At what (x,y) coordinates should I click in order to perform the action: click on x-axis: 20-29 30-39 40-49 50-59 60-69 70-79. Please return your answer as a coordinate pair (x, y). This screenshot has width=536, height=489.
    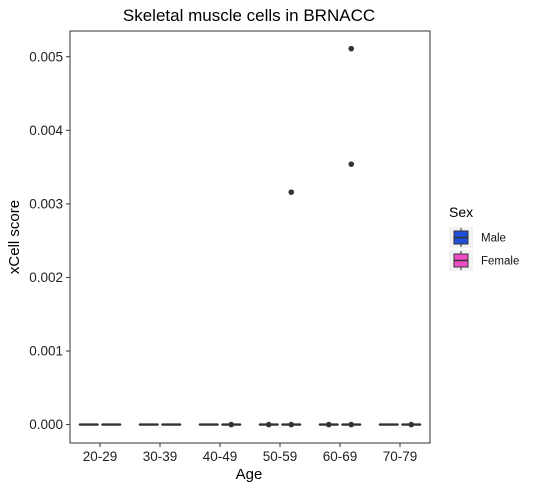
    Looking at the image, I should click on (250, 453).